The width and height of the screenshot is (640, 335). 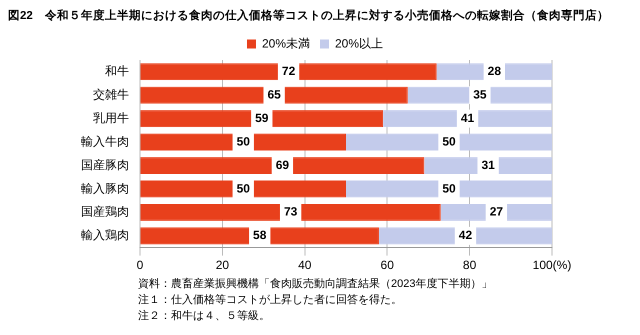 What do you see at coordinates (283, 165) in the screenshot?
I see `data-label: 69` at bounding box center [283, 165].